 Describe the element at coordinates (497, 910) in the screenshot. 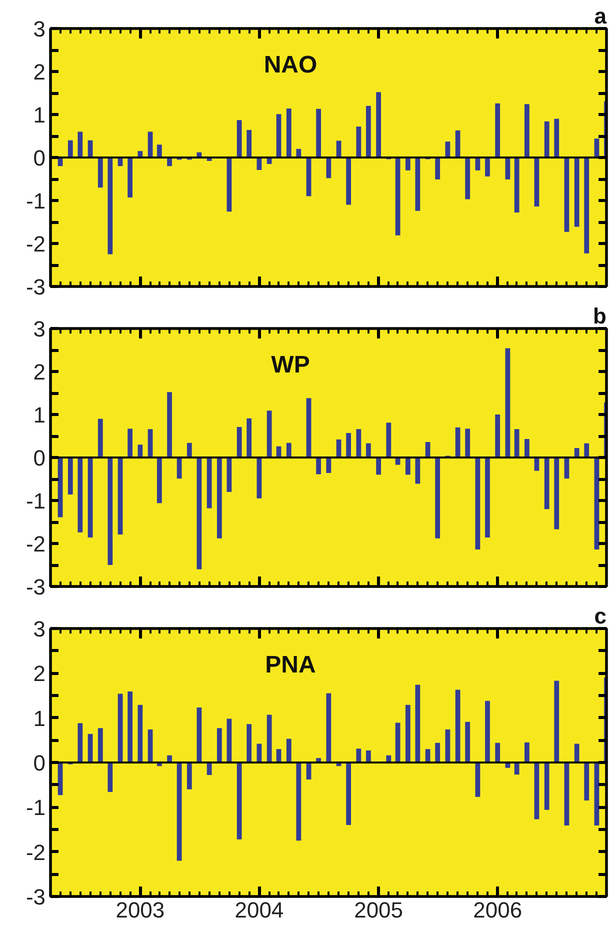

I see `x-tick-label: 2006` at that location.